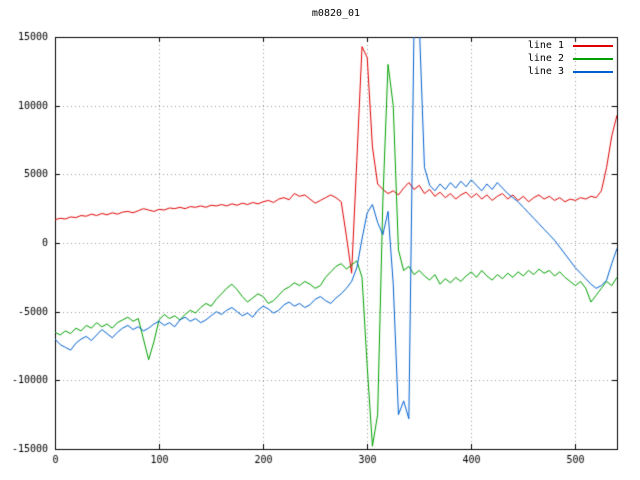  What do you see at coordinates (545, 45) in the screenshot?
I see `legend-label: line 1` at bounding box center [545, 45].